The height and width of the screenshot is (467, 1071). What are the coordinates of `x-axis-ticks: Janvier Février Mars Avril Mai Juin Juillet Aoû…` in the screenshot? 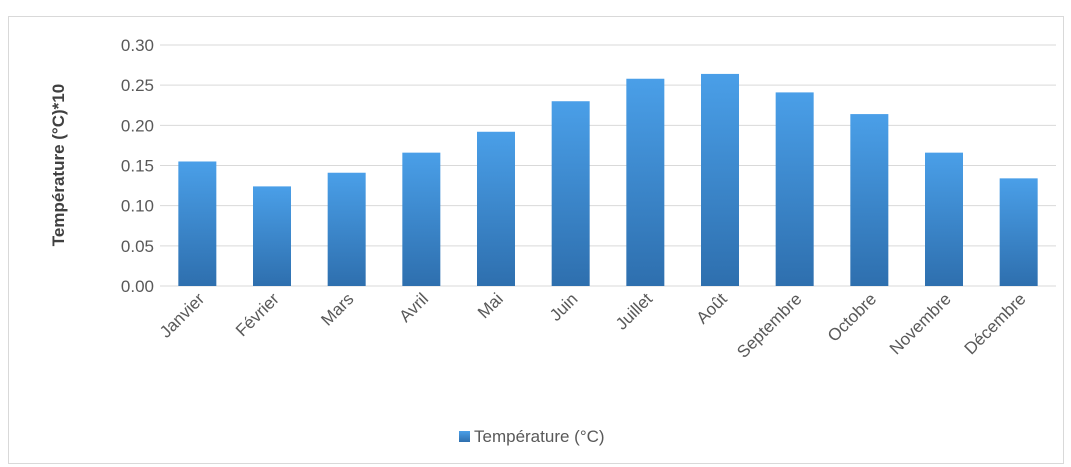 It's located at (593, 325).